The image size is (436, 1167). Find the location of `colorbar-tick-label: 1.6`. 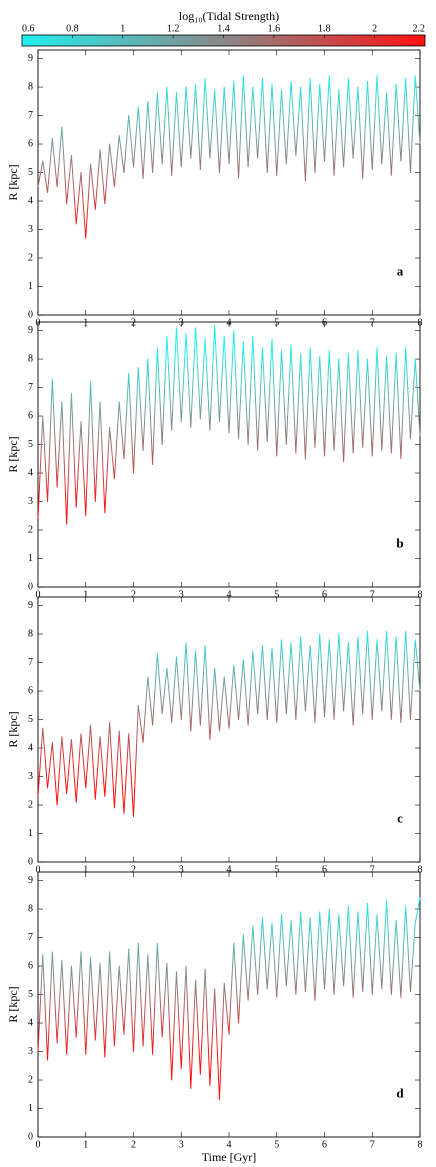

colorbar-tick-label: 1.6 is located at coordinates (274, 28).